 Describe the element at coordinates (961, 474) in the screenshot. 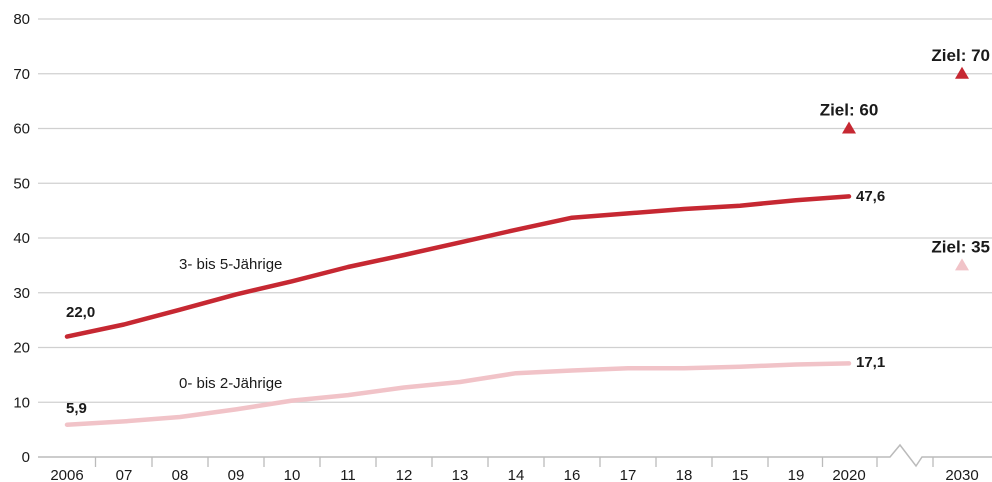

I see `x-tick-label: 2030` at that location.